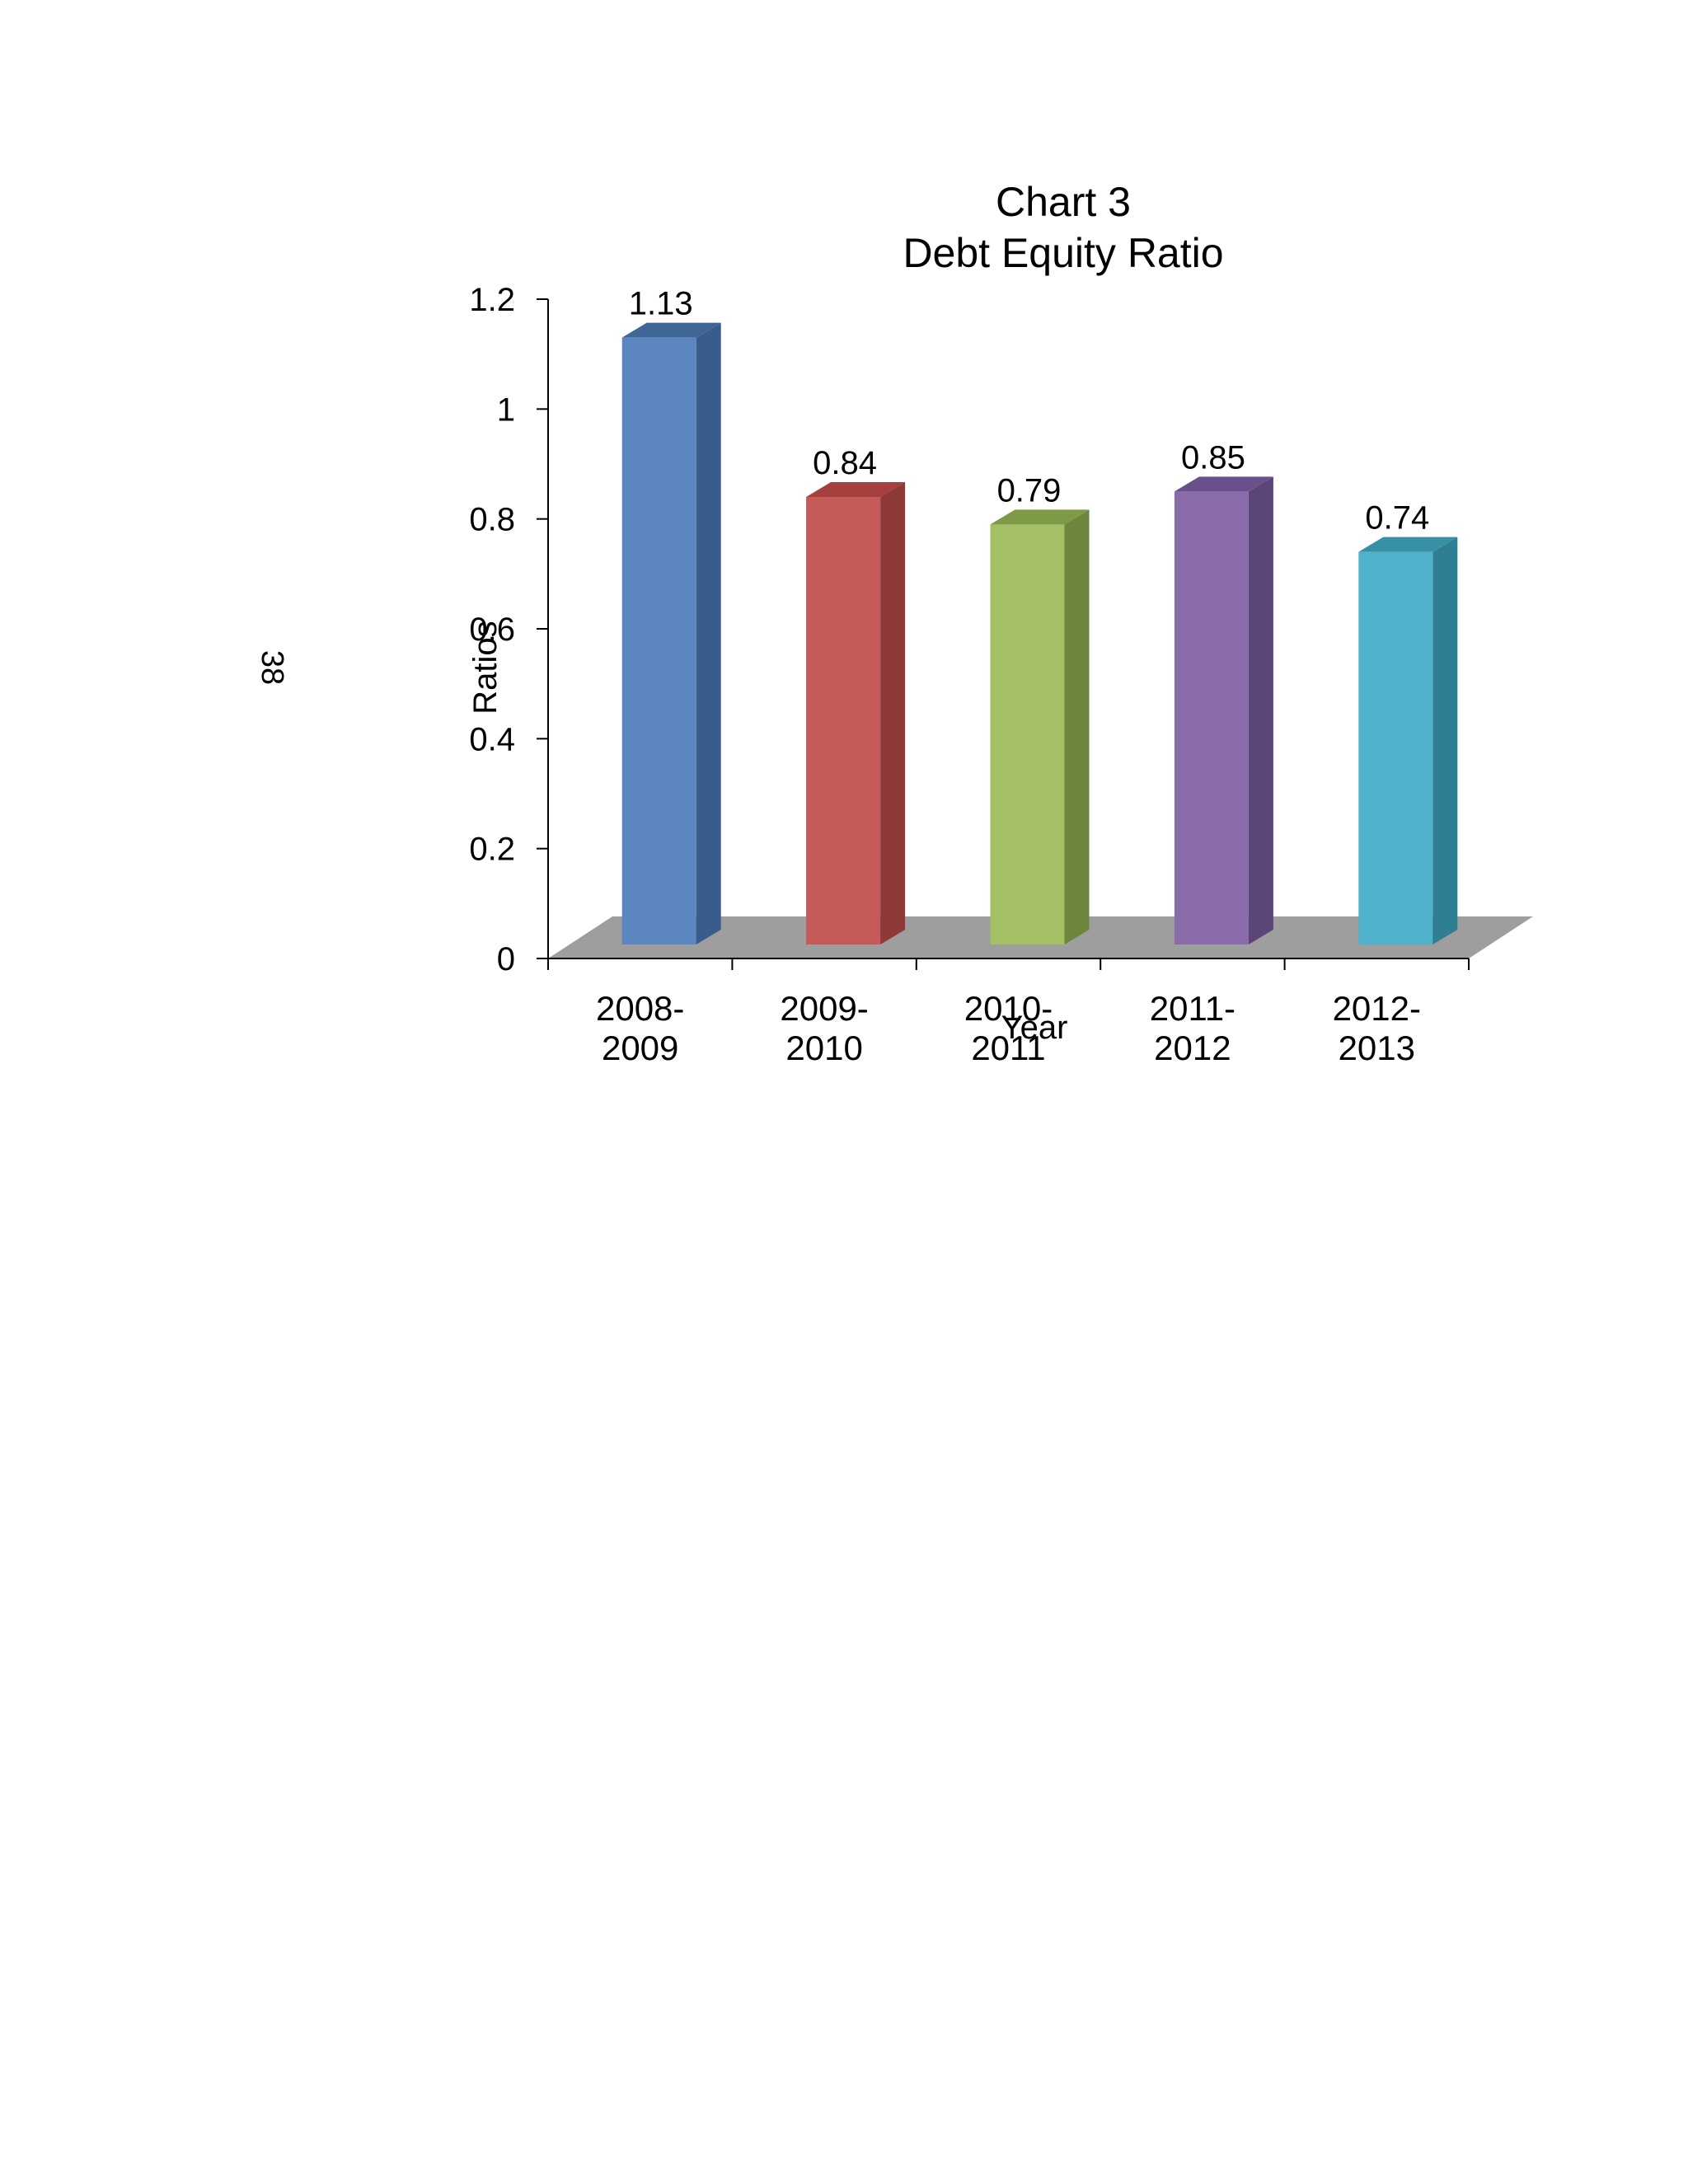 The height and width of the screenshot is (2184, 1688). Describe the element at coordinates (1377, 1008) in the screenshot. I see `category-label: 2012-` at that location.